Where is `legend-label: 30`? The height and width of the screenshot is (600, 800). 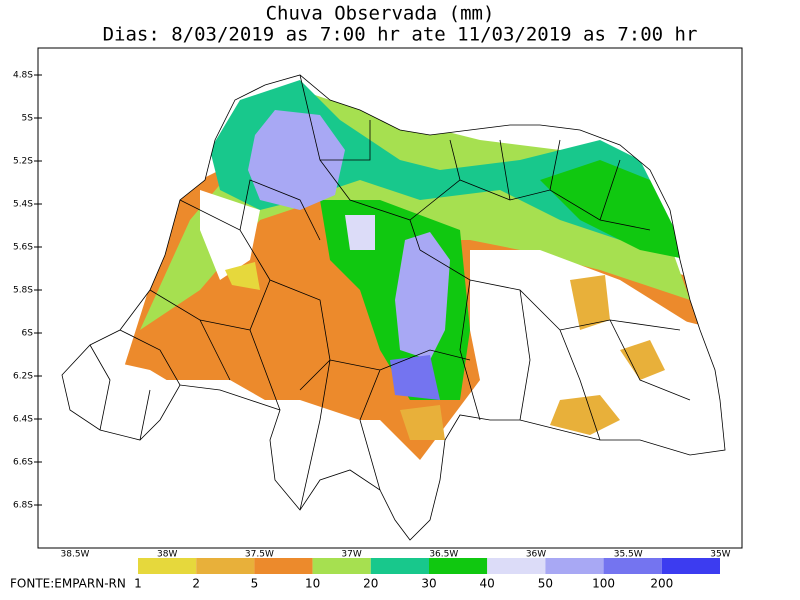
legend-label: 30 is located at coordinates (428, 584).